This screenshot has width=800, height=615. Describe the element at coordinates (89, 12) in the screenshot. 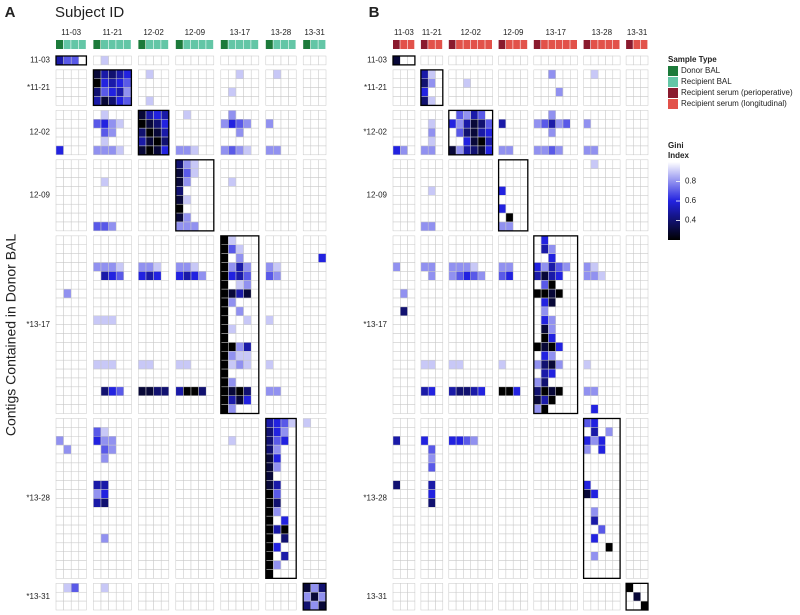

I see `chart-title: Subject ID` at that location.